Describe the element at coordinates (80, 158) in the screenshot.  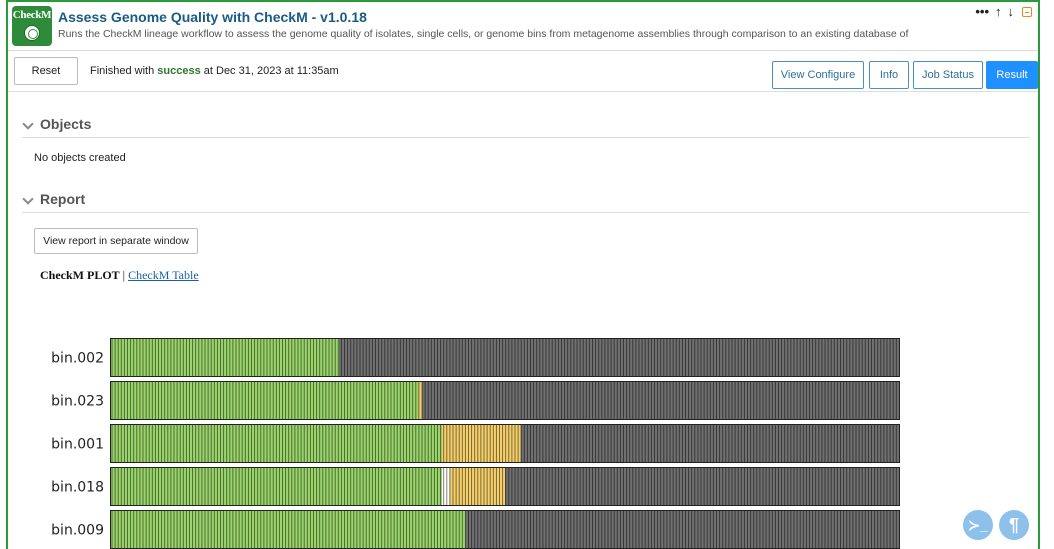
I see `no-objects-text: No objects created` at that location.